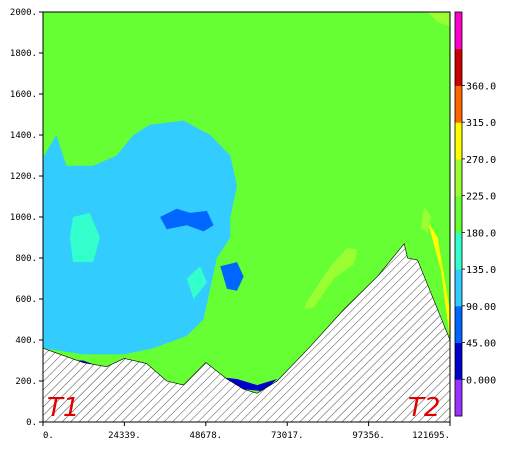  What do you see at coordinates (26, 259) in the screenshot?
I see `y-tick-label: 800.` at bounding box center [26, 259].